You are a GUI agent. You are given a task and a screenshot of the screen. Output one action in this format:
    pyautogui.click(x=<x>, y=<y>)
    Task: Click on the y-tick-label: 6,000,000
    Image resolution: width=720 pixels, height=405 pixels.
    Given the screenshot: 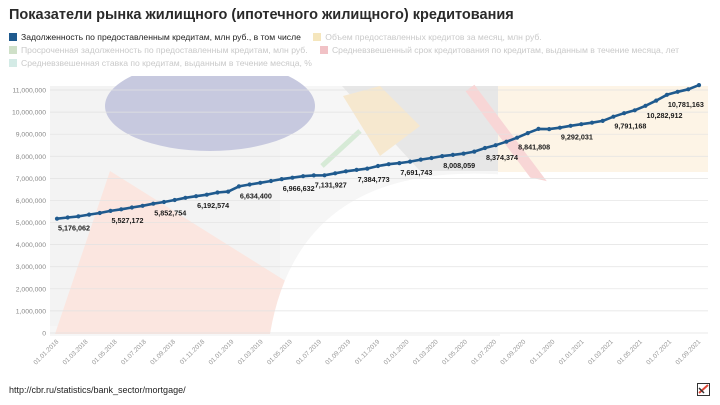 What is the action you would take?
    pyautogui.click(x=31, y=201)
    